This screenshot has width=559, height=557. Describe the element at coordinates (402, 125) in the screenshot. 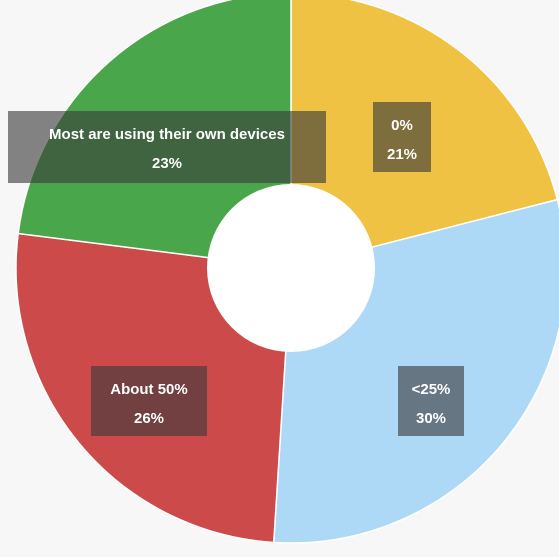

I see `slice-label-0: 0%` at that location.